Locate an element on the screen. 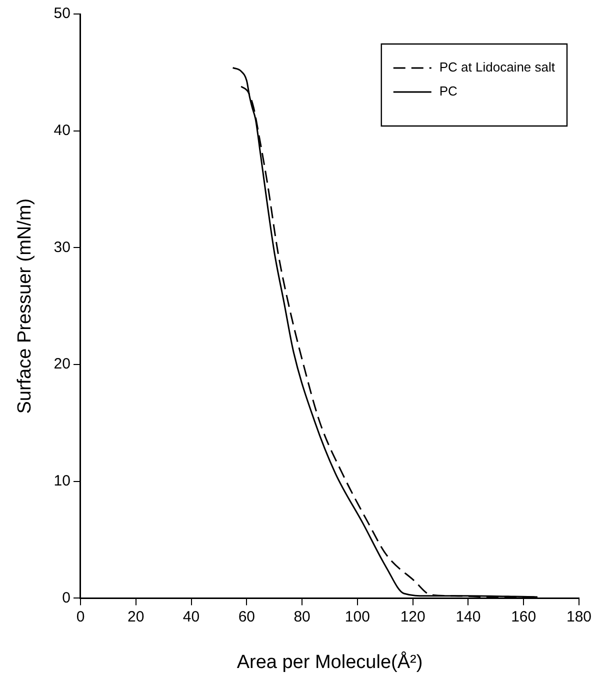 Image resolution: width=595 pixels, height=688 pixels. x-tick-label: 120 is located at coordinates (413, 617).